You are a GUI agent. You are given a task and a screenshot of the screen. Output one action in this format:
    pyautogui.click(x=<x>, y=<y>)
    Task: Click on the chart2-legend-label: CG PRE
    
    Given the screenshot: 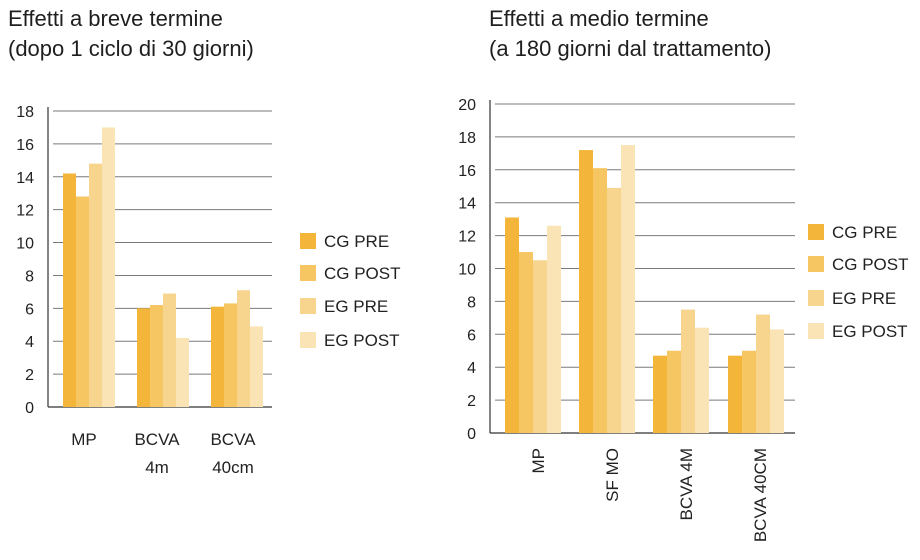 What is the action you would take?
    pyautogui.click(x=864, y=232)
    